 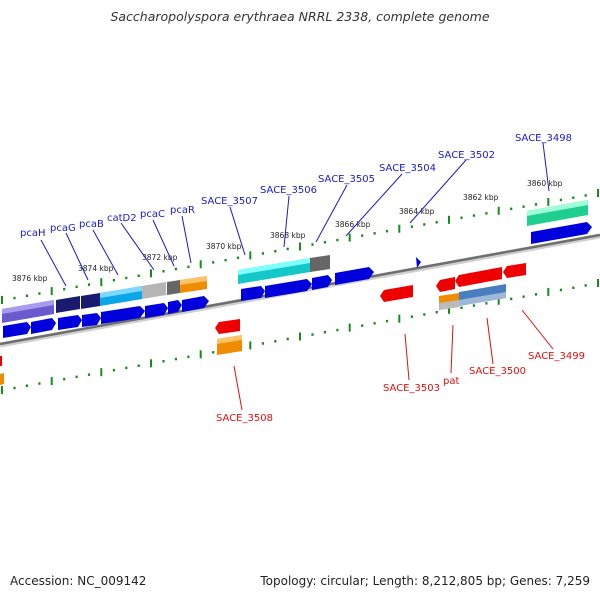 I want to click on gene-label: SACE_3500, so click(x=497, y=371).